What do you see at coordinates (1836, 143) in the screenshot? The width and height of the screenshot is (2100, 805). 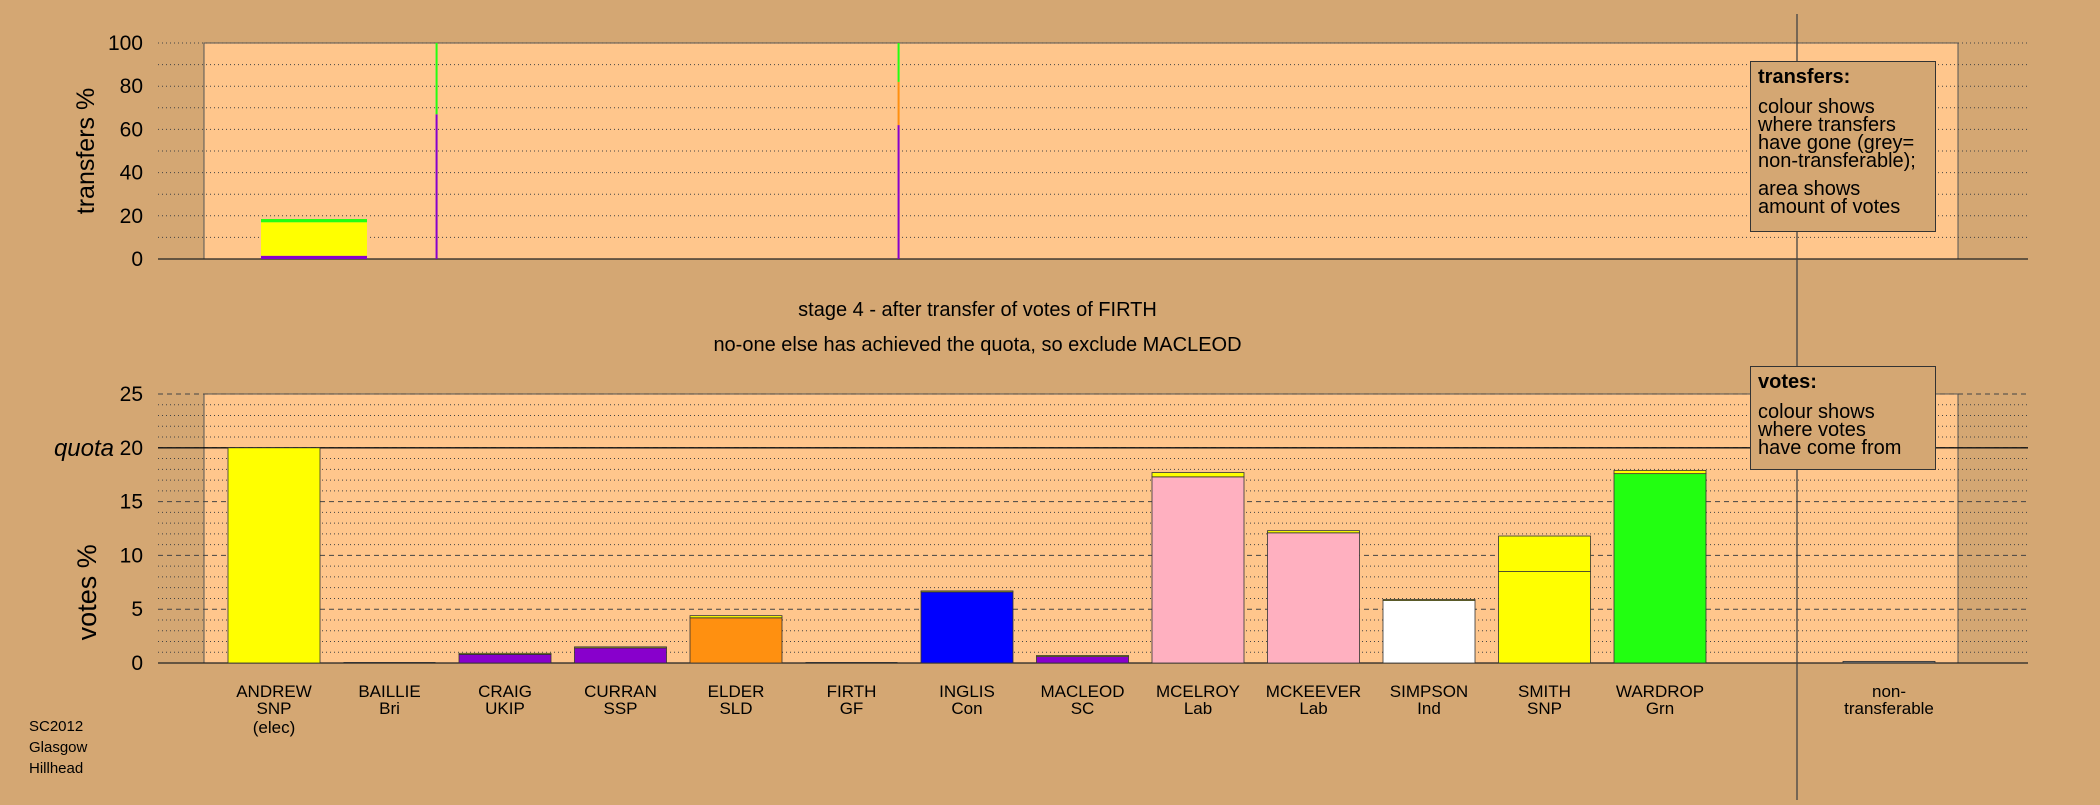 I see `transfers-legend-line: have gone (grey=` at bounding box center [1836, 143].